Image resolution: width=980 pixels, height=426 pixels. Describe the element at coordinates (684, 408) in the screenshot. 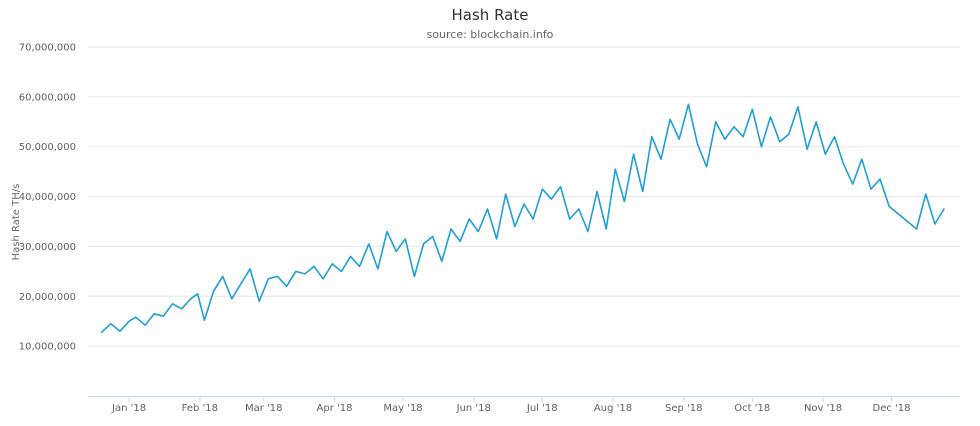

I see `x-tick-label: Sep '18` at that location.